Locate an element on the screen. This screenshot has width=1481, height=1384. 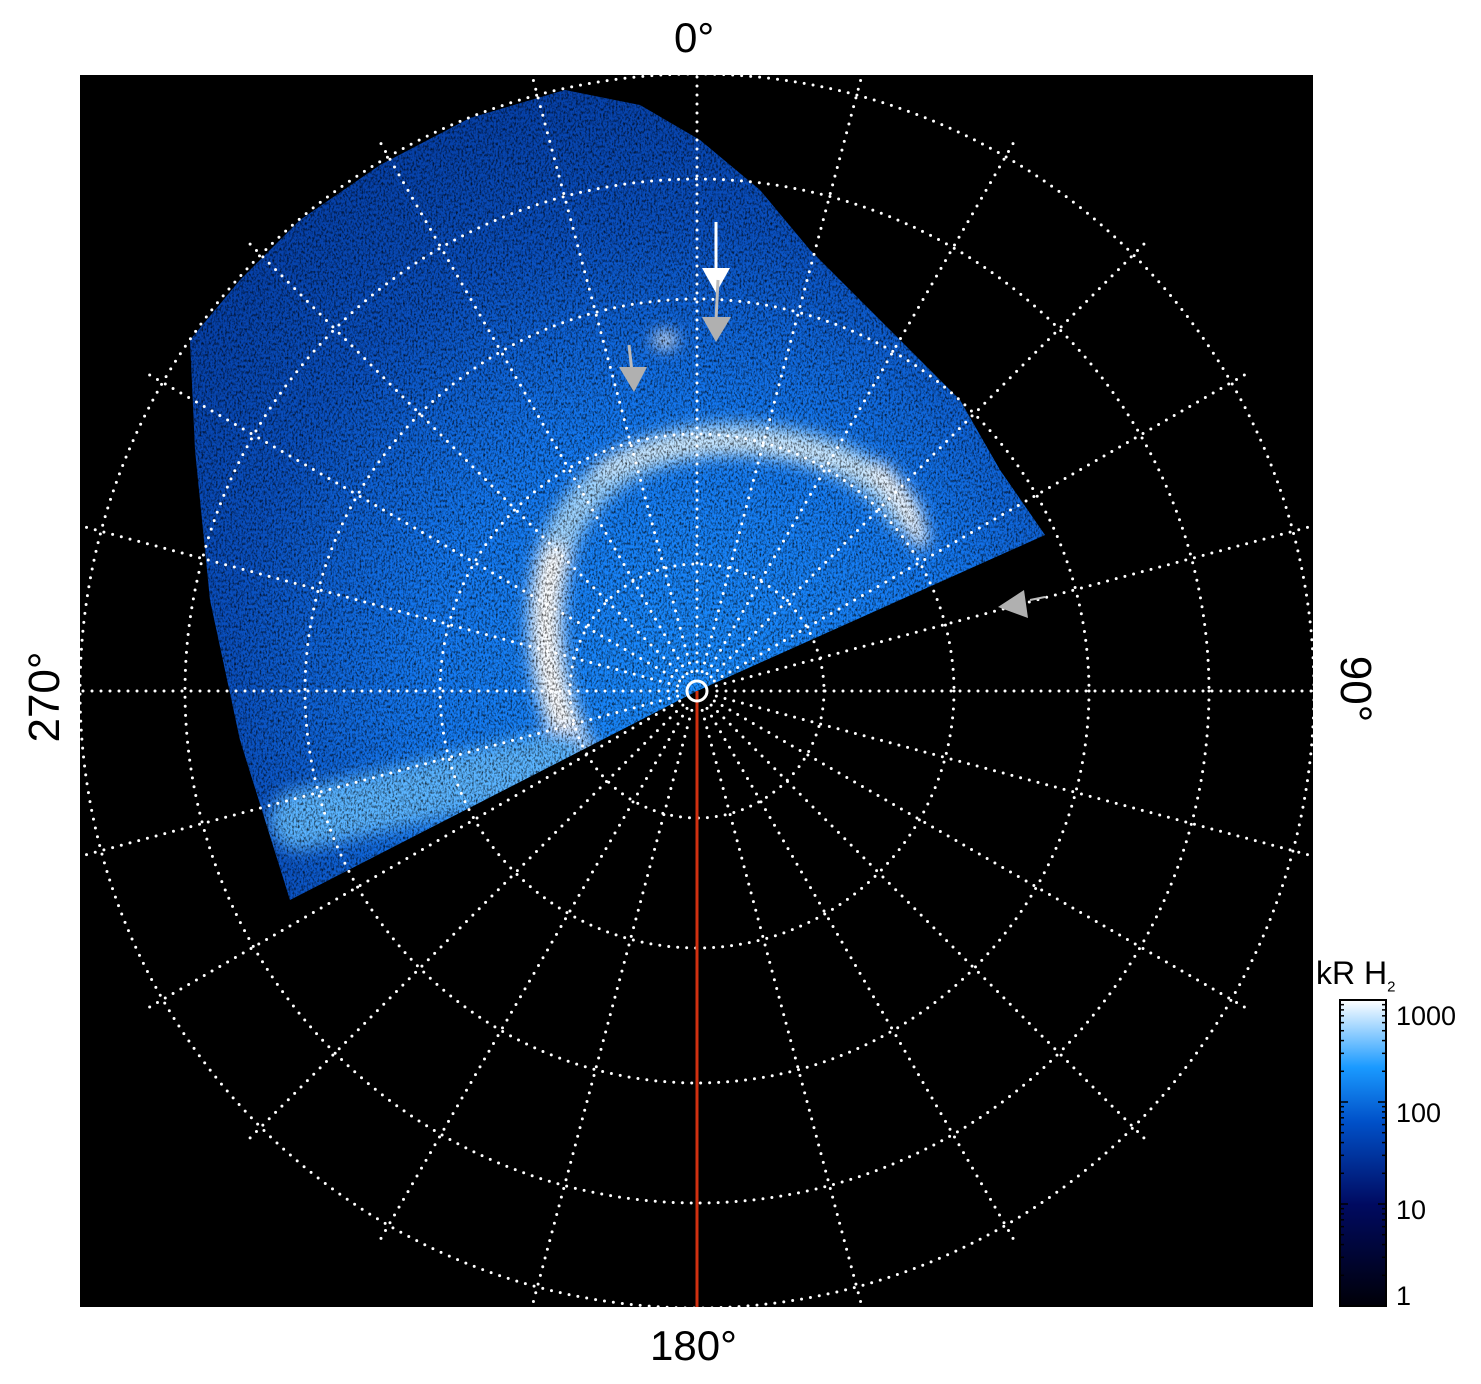
annotation-arrows is located at coordinates (832, 420).